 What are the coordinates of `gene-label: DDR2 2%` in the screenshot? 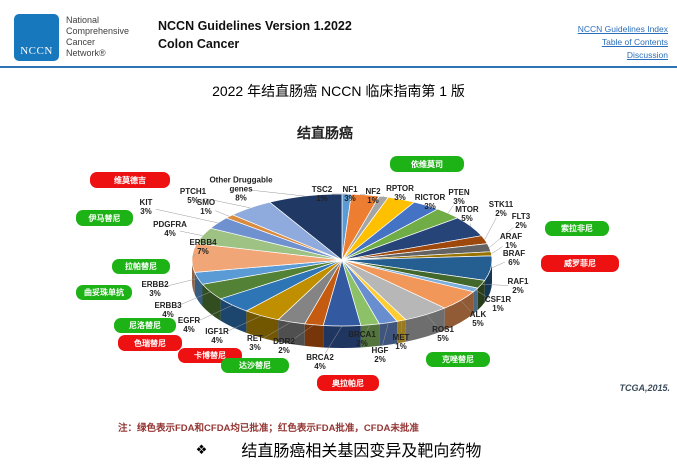 It's located at (284, 346).